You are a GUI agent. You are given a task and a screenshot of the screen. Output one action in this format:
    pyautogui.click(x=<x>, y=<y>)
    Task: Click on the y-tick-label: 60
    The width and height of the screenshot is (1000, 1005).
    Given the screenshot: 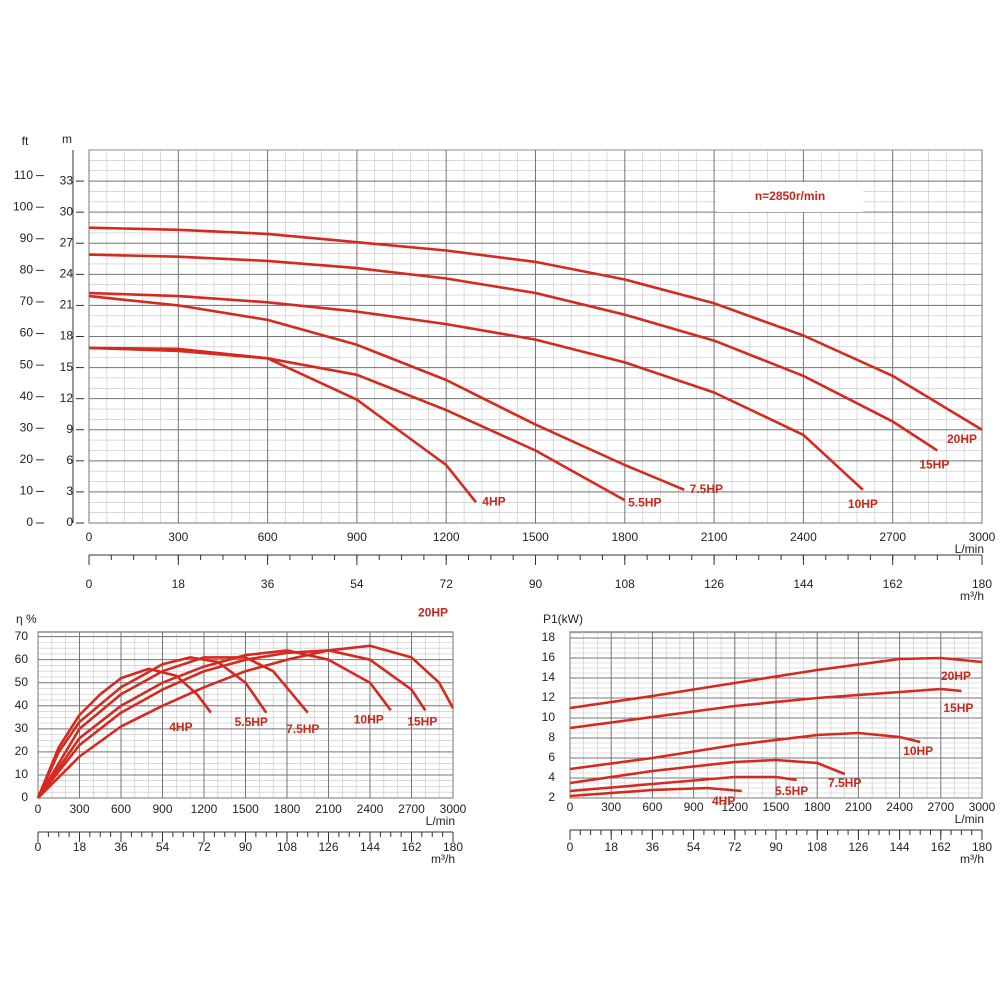 What is the action you would take?
    pyautogui.click(x=22, y=659)
    